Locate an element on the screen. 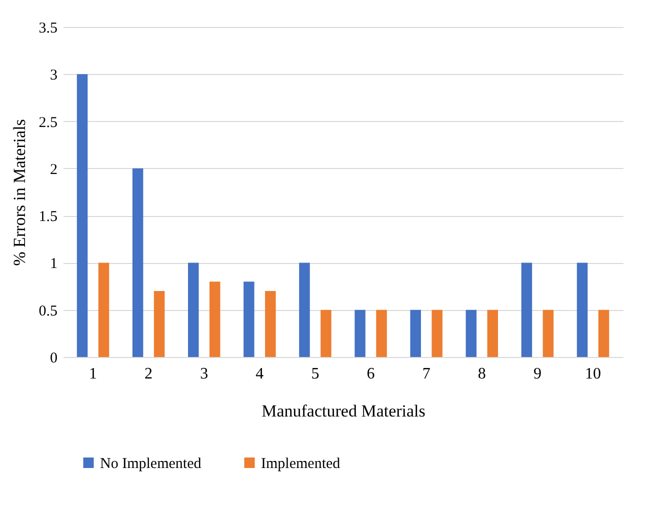 Image resolution: width=645 pixels, height=510 pixels. x-tick-label: 9 is located at coordinates (537, 374).